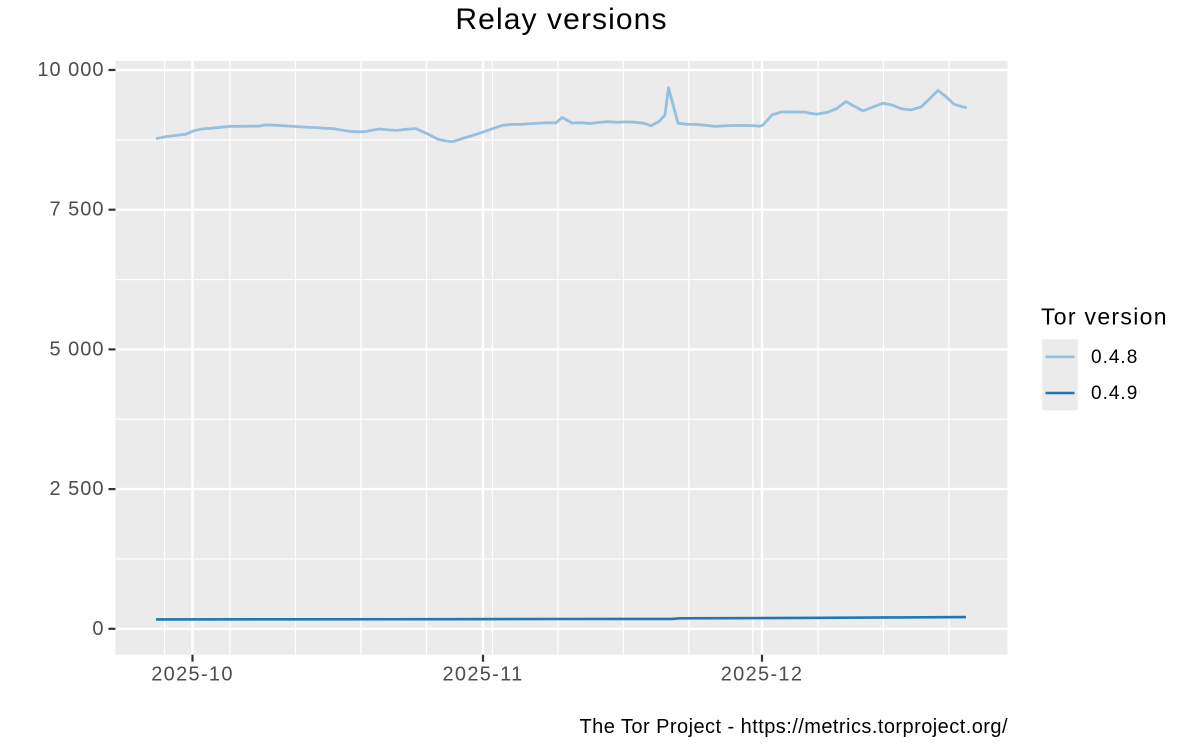  Describe the element at coordinates (561, 19) in the screenshot. I see `svg-text: Relay versions` at that location.